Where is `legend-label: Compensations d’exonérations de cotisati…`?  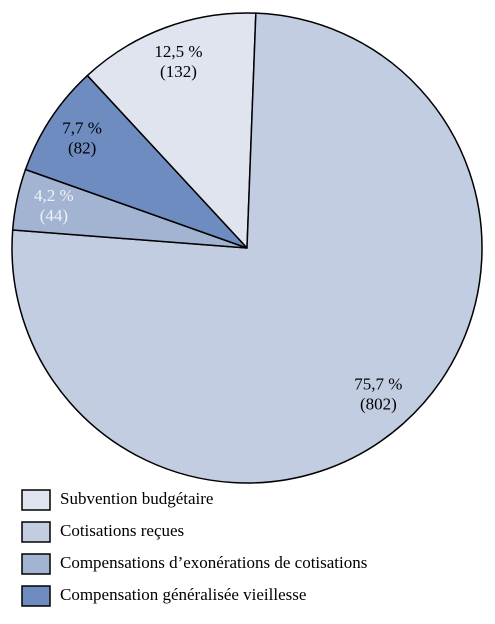 legend-label: Compensations d’exonérations de cotisati… is located at coordinates (213, 562).